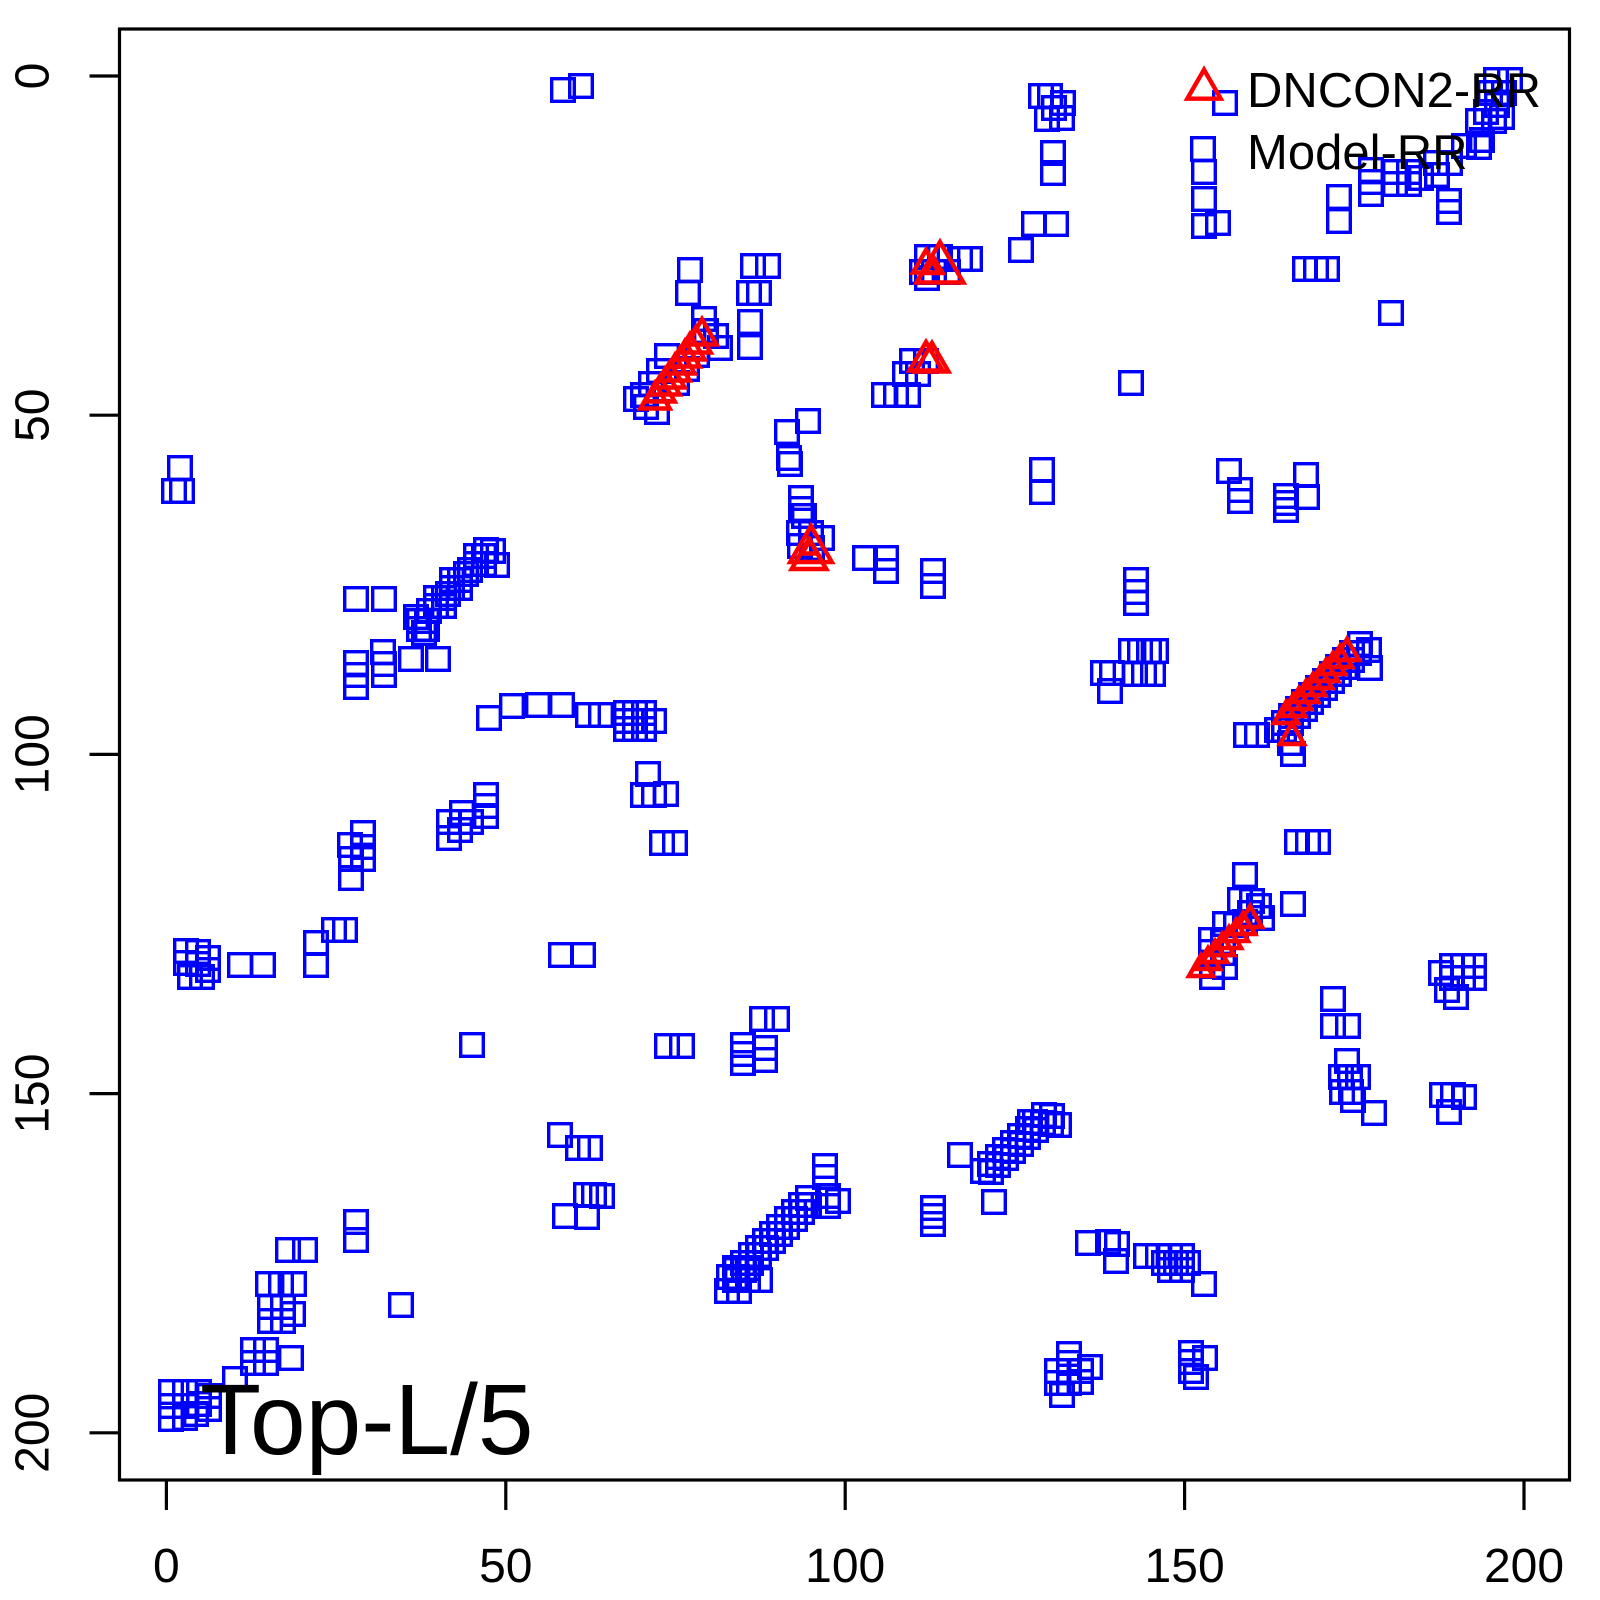  Describe the element at coordinates (1357, 153) in the screenshot. I see `svg-text: Model-RR` at that location.